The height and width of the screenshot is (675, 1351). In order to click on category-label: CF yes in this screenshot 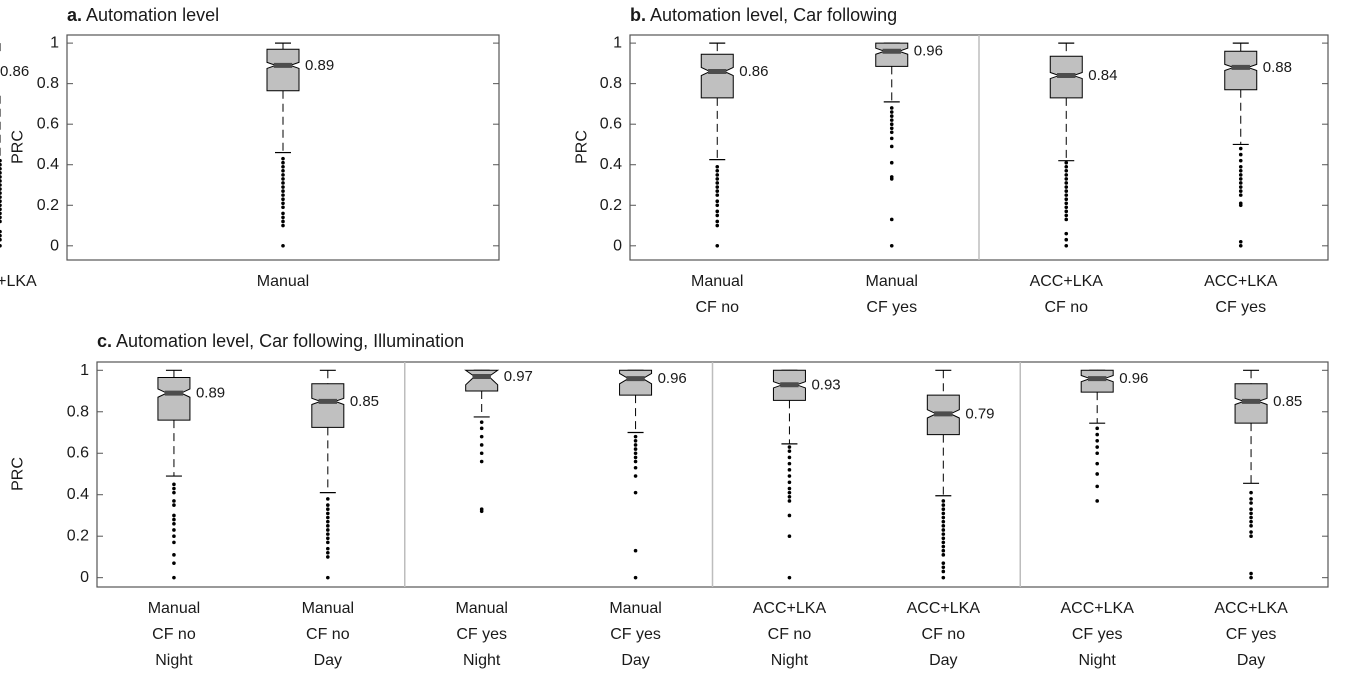, I will do `click(1097, 634)`.